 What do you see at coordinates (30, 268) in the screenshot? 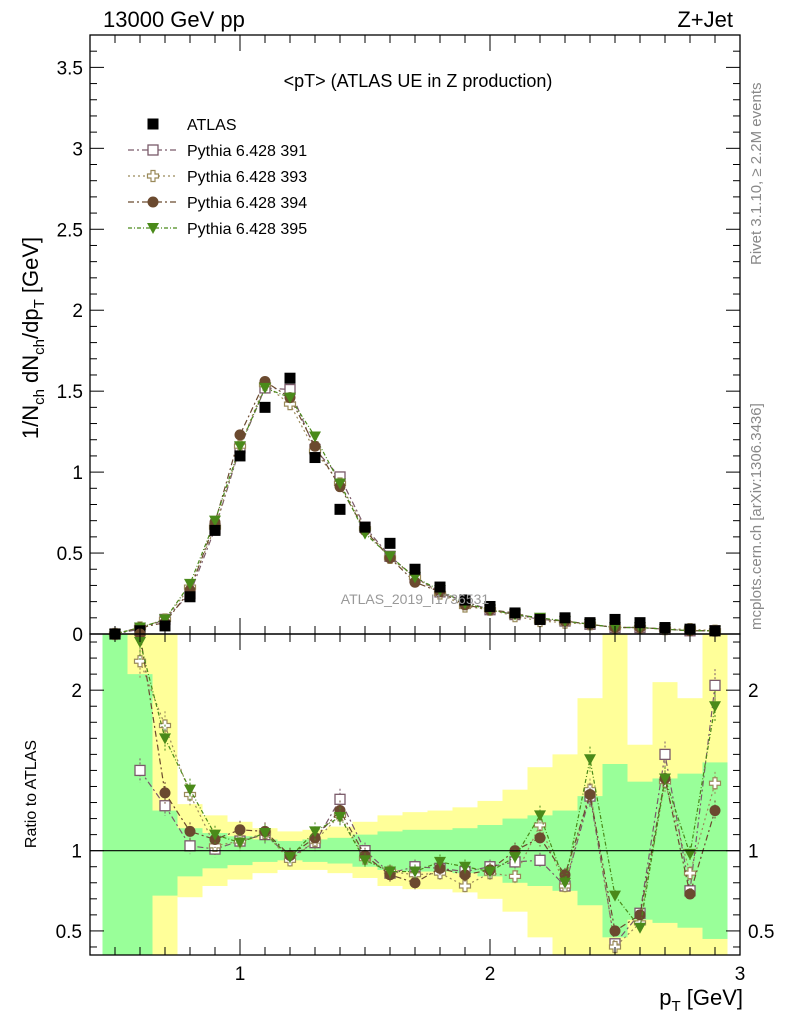
I see `ylabel-part-d: [GeV]` at bounding box center [30, 268].